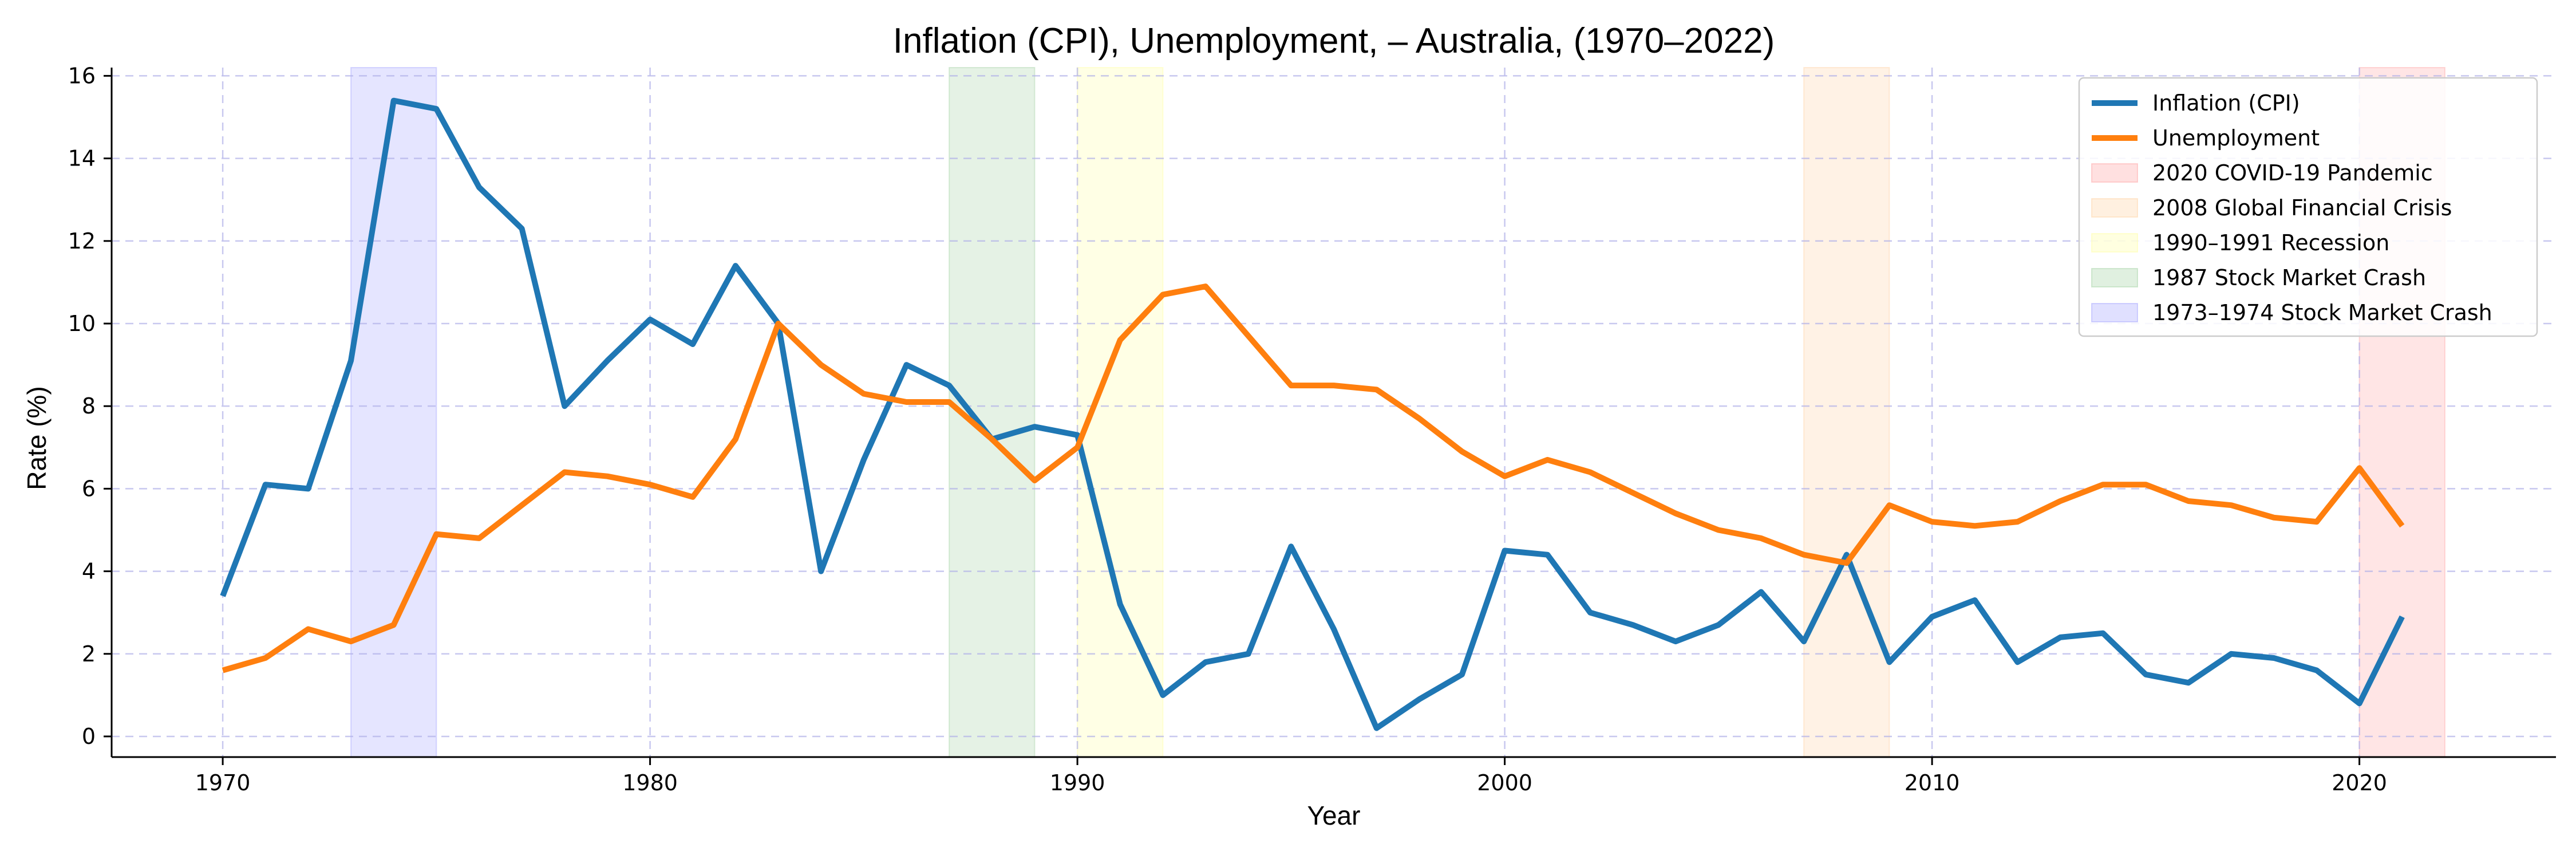  I want to click on y-tick-label: 12, so click(82, 241).